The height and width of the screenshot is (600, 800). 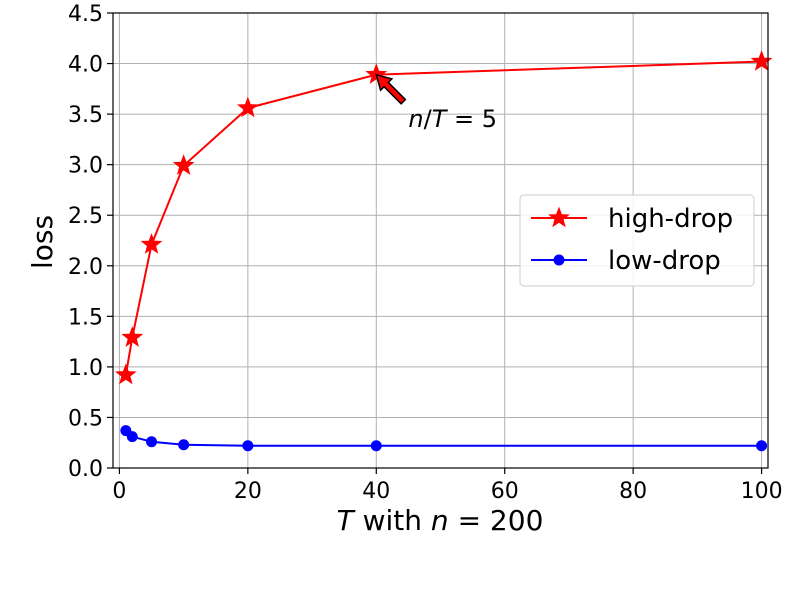 What do you see at coordinates (436, 103) in the screenshot?
I see `annotation: n/T = 5` at bounding box center [436, 103].